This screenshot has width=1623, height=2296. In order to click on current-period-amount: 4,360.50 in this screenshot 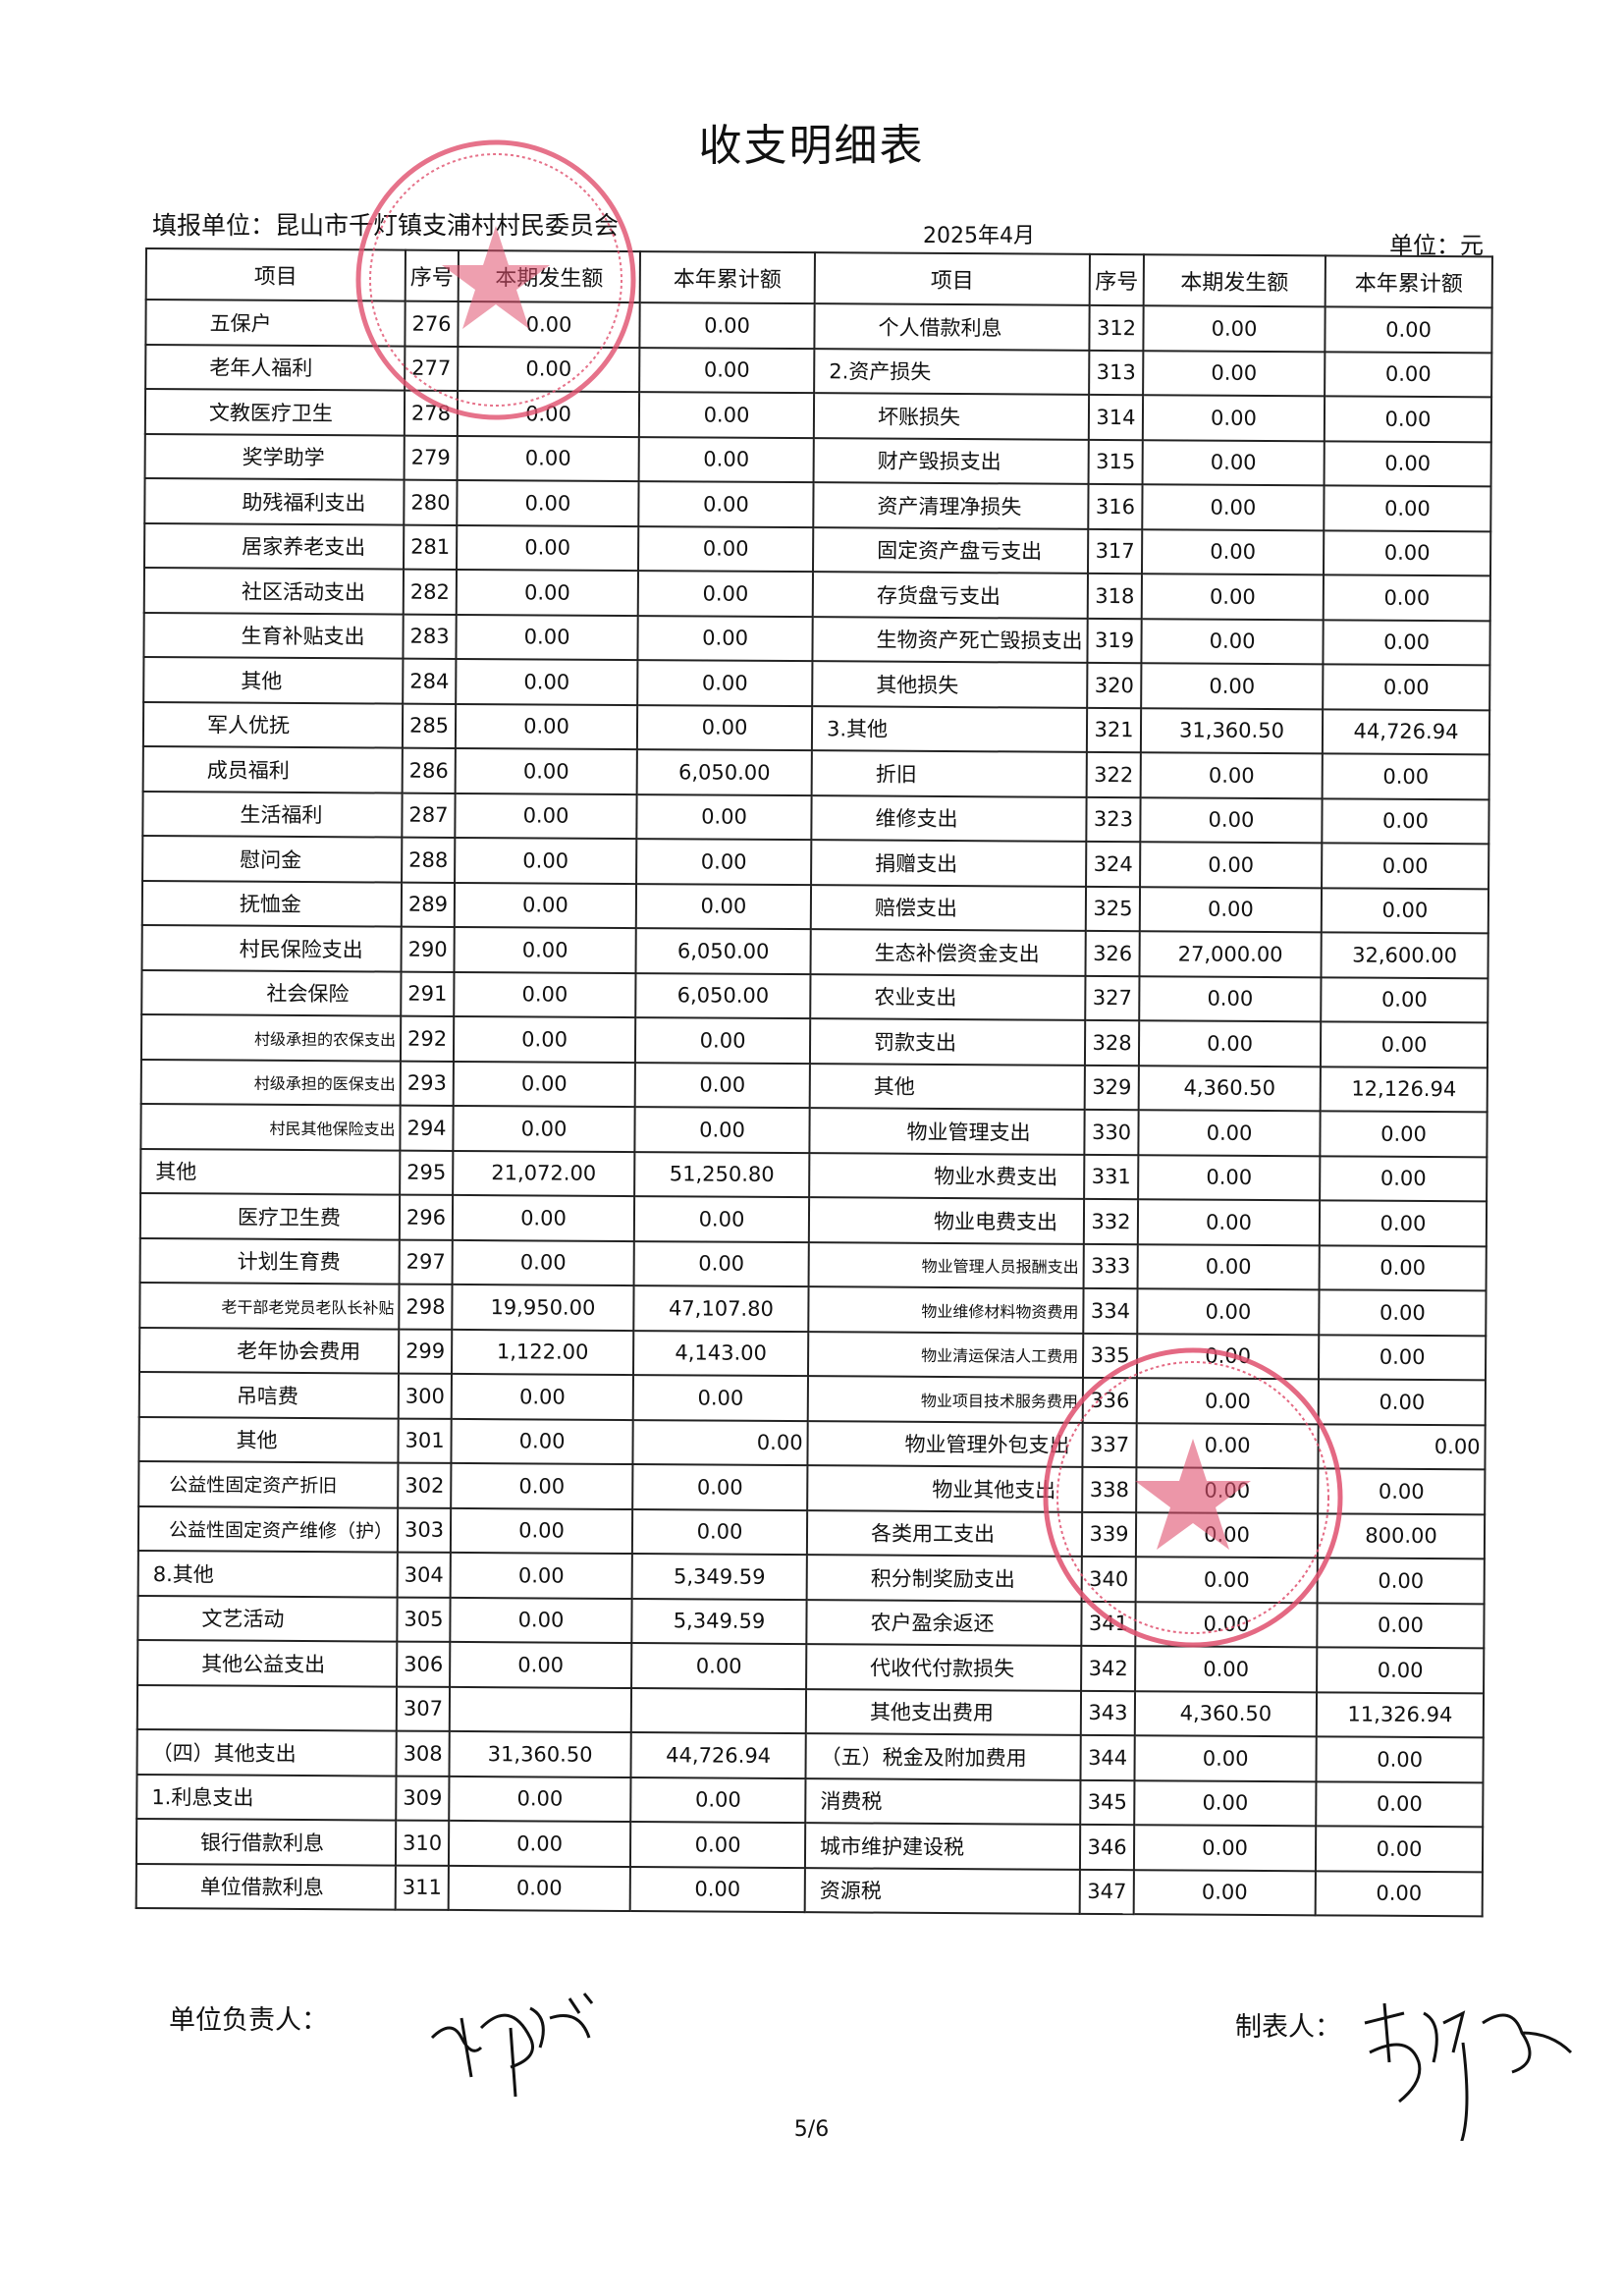, I will do `click(1229, 1088)`.